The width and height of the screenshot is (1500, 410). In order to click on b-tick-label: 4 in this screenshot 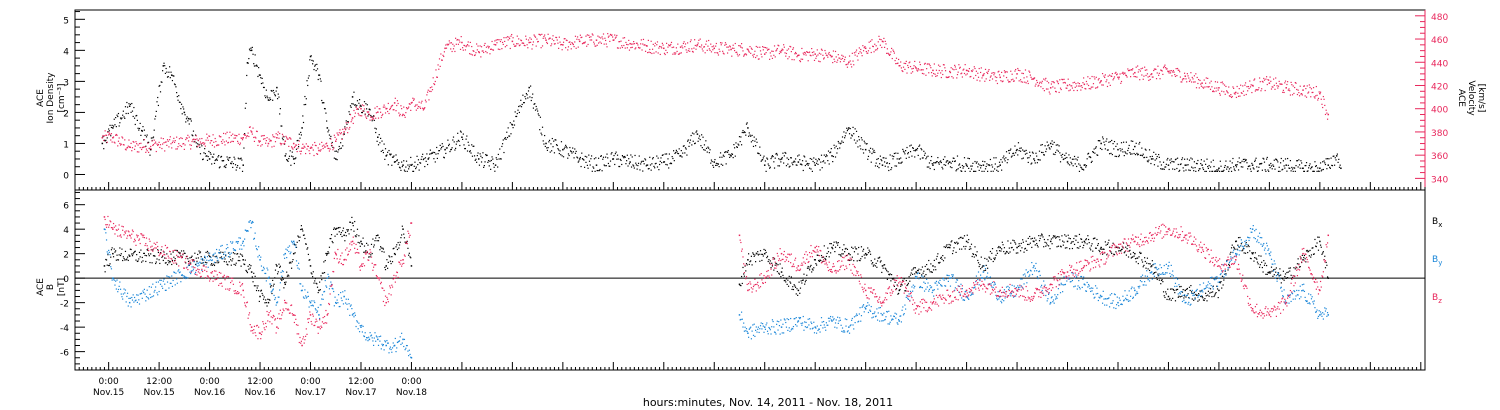, I will do `click(66, 231)`.